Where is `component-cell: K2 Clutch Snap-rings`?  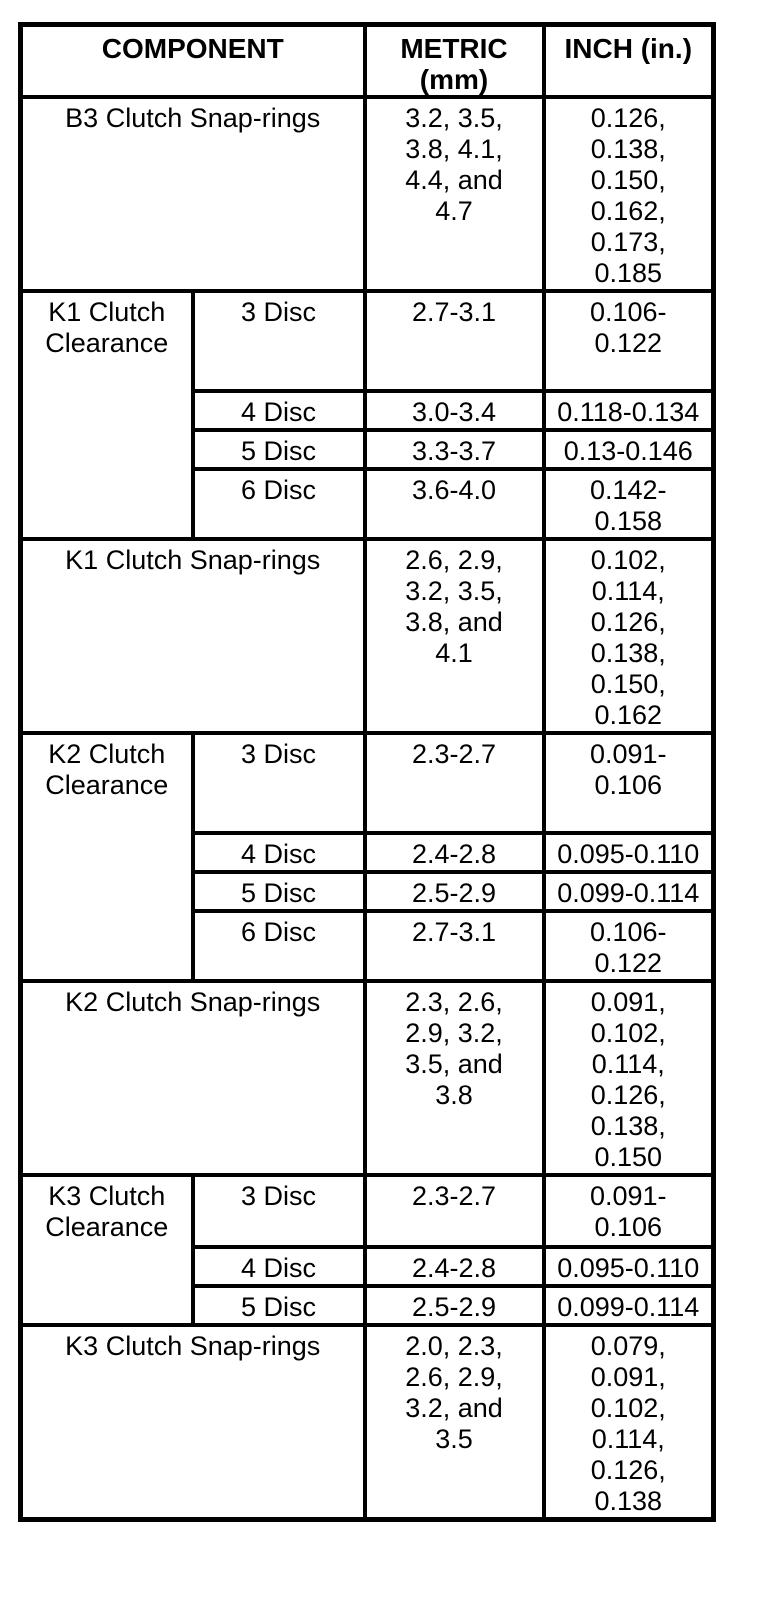 component-cell: K2 Clutch Snap-rings is located at coordinates (192, 1078).